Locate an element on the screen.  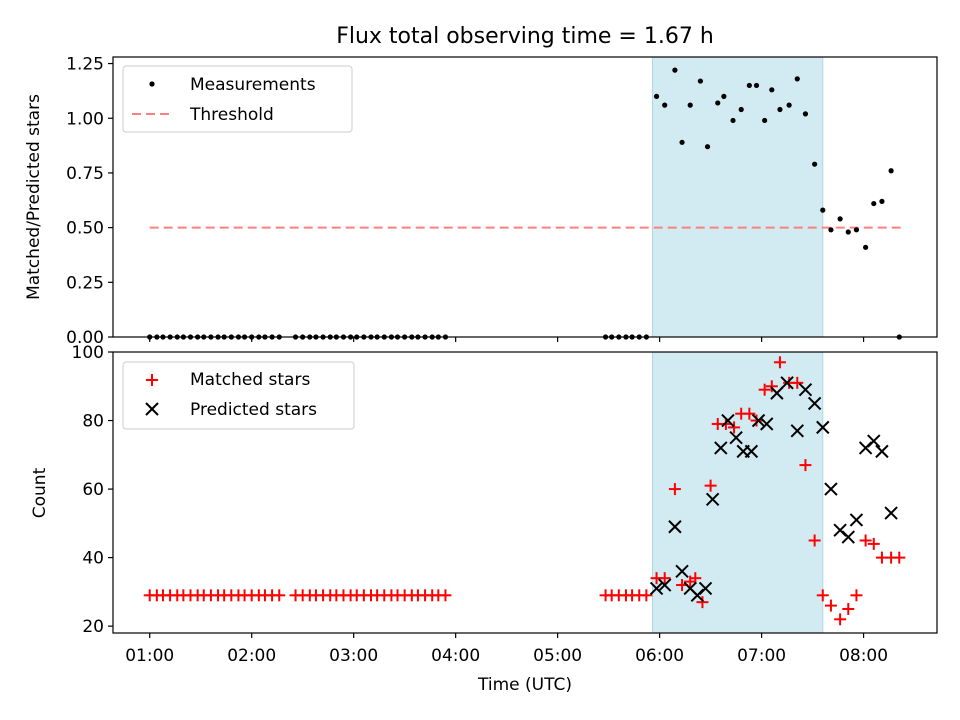
top-panel-x-ticks is located at coordinates (507, 339).